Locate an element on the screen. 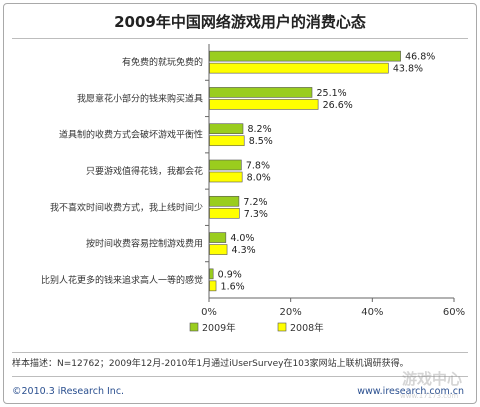  chart-legend: 2009年 2008年 is located at coordinates (256, 328).